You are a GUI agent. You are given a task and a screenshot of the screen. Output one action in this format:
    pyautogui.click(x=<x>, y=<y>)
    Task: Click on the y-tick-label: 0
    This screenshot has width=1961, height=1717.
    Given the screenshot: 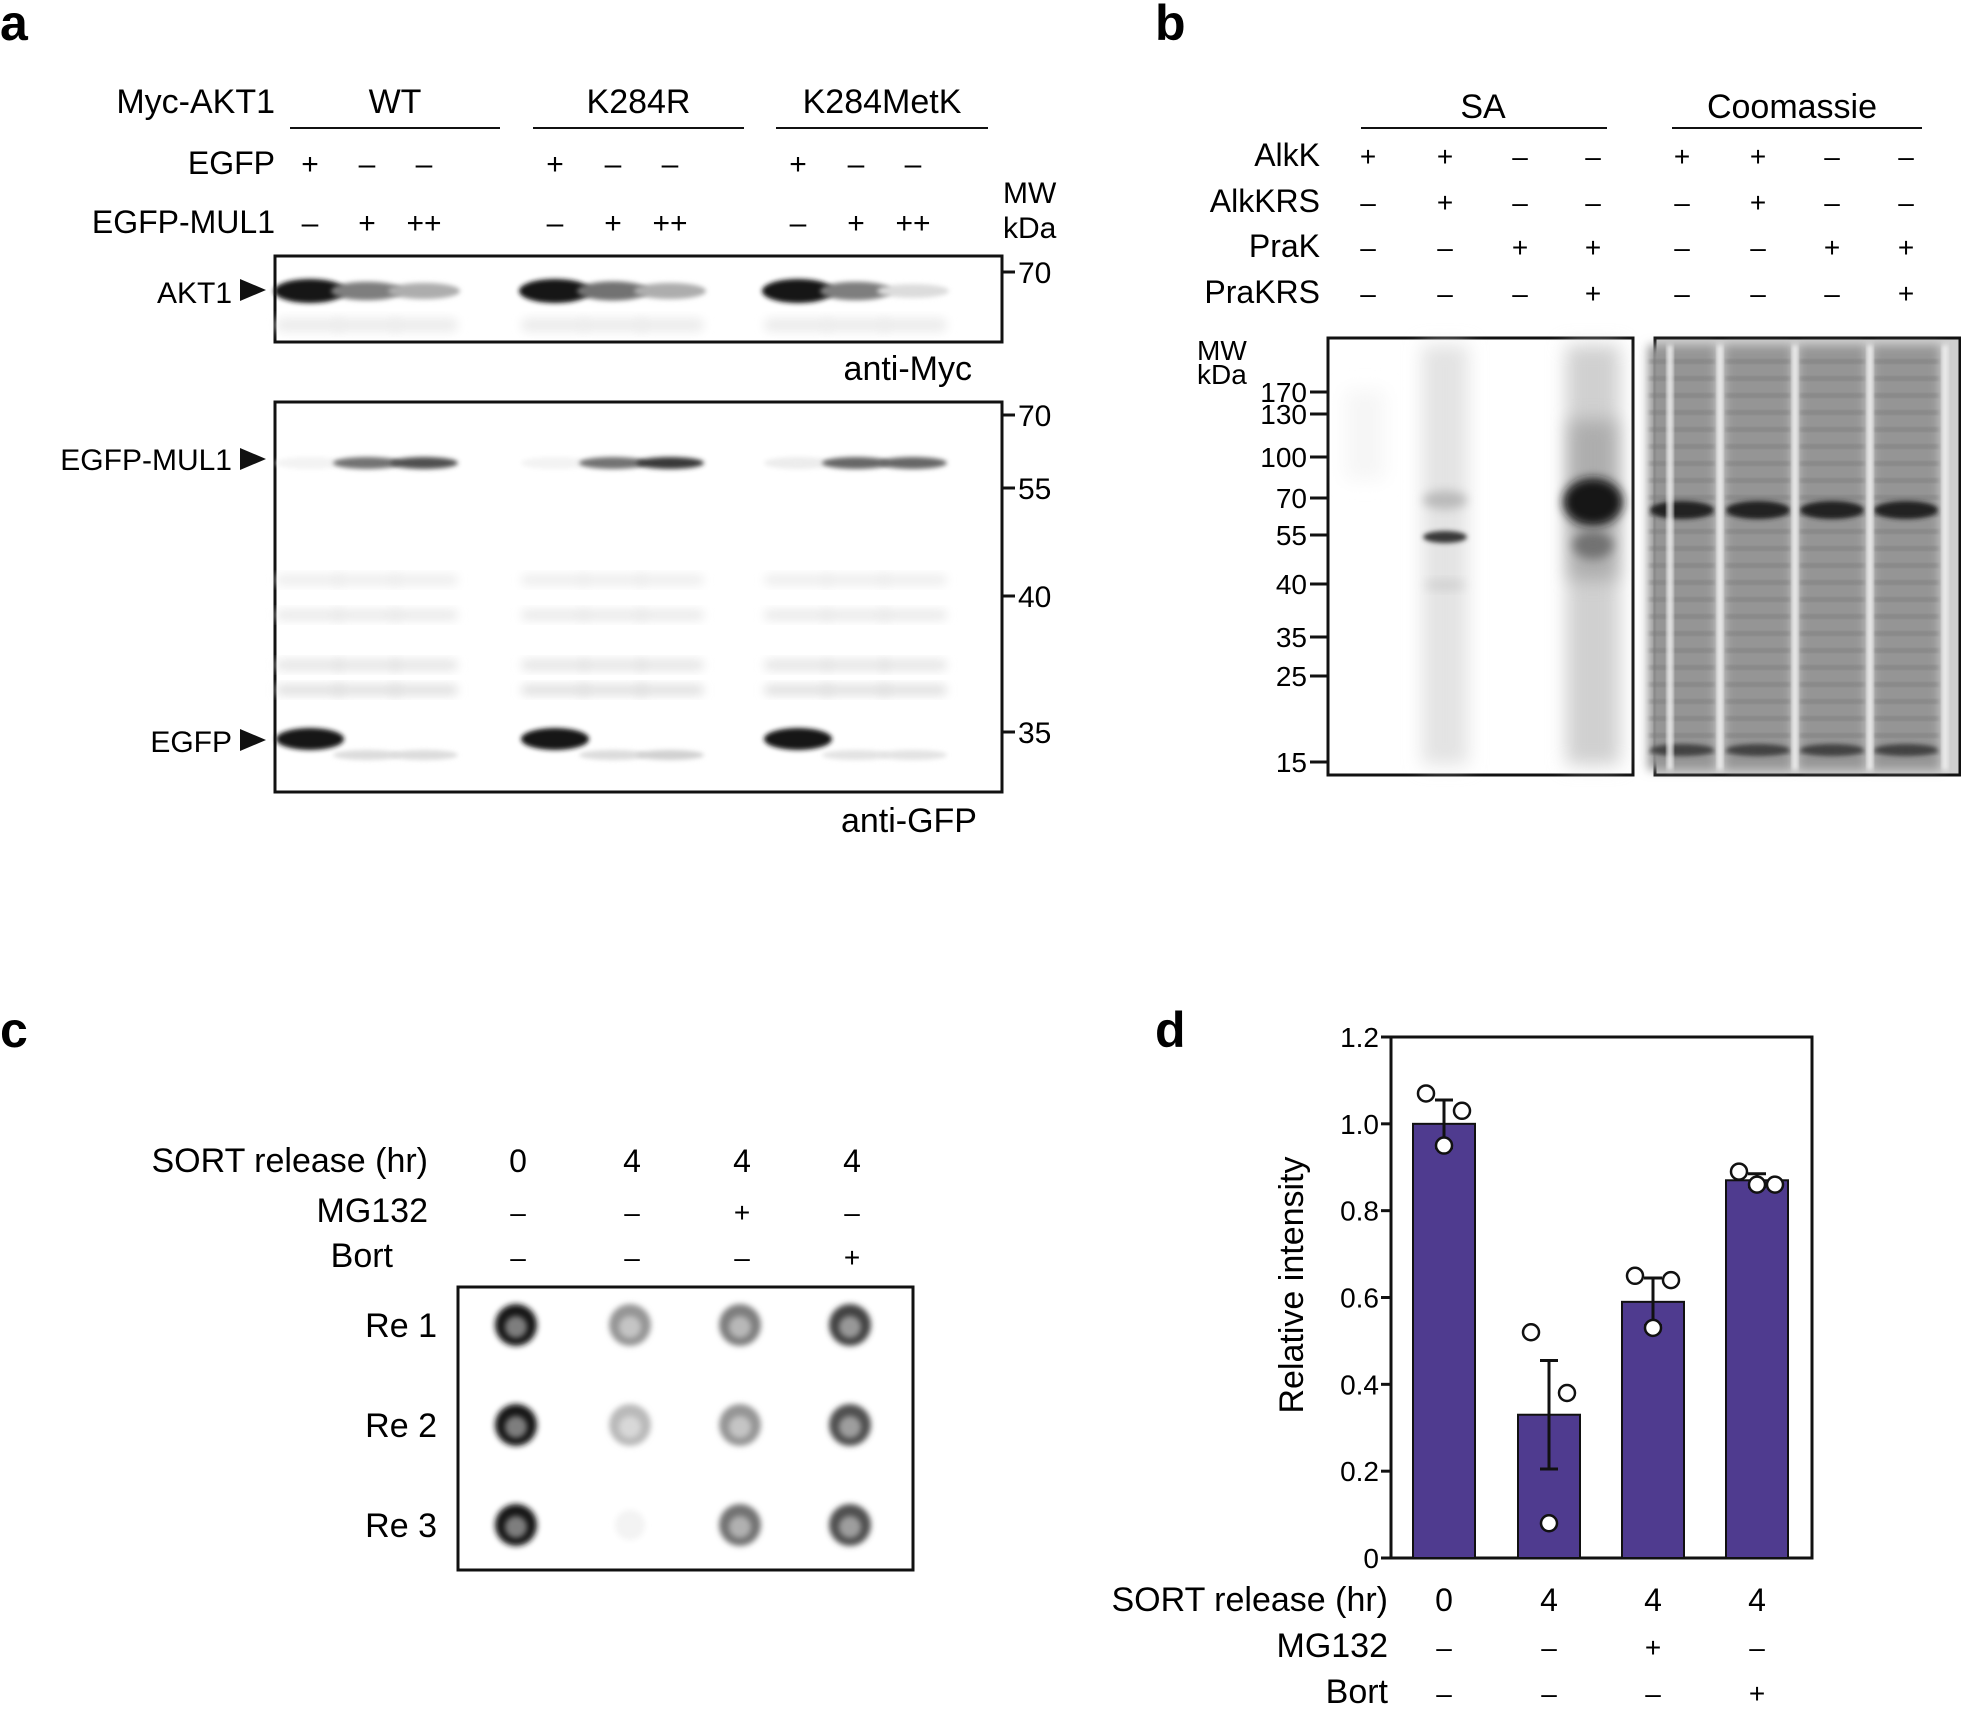 What is the action you would take?
    pyautogui.click(x=1371, y=1558)
    